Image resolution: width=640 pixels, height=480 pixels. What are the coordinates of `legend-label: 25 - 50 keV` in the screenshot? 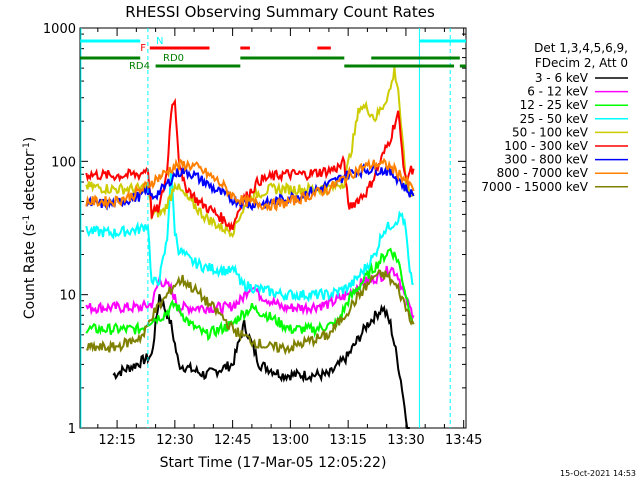 It's located at (554, 119).